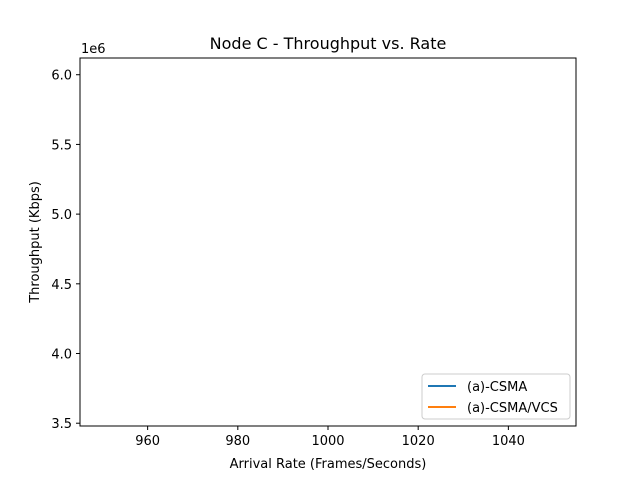 The image size is (640, 480). I want to click on legend: (a)-CSMA (a)-CSMA/VCS, so click(496, 396).